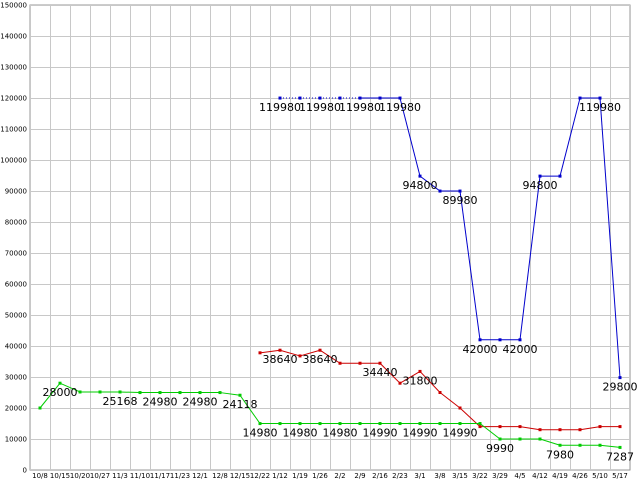 Image resolution: width=640 pixels, height=480 pixels. I want to click on x-tick-label: 2/23, so click(400, 476).